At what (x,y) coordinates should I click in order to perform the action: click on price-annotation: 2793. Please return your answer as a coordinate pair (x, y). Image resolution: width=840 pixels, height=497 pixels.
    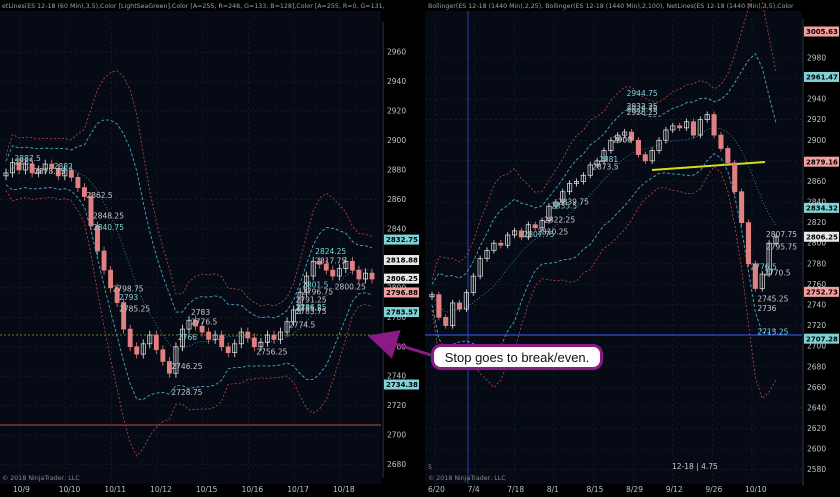
    Looking at the image, I should click on (128, 297).